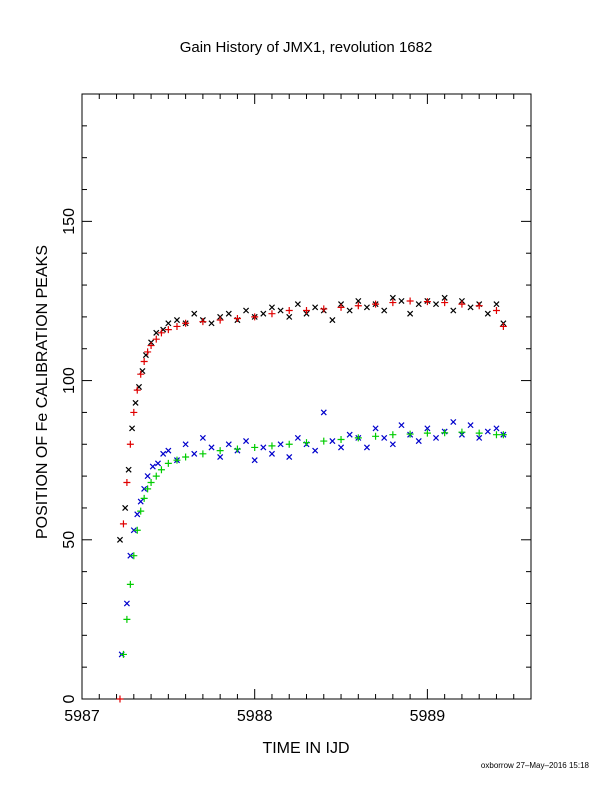  Describe the element at coordinates (428, 716) in the screenshot. I see `x-tick-label: 5989` at that location.